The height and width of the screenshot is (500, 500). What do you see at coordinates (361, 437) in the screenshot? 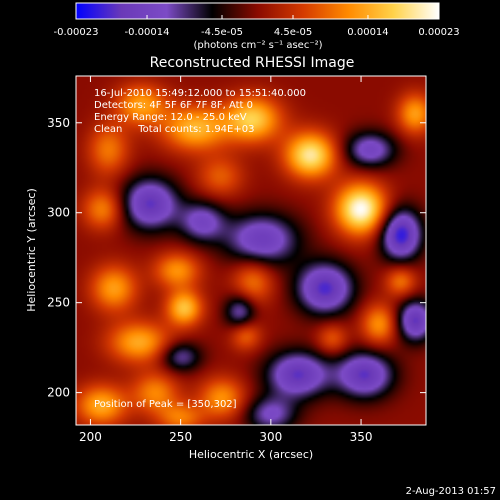
I see `x-tick-label: 350` at bounding box center [361, 437].